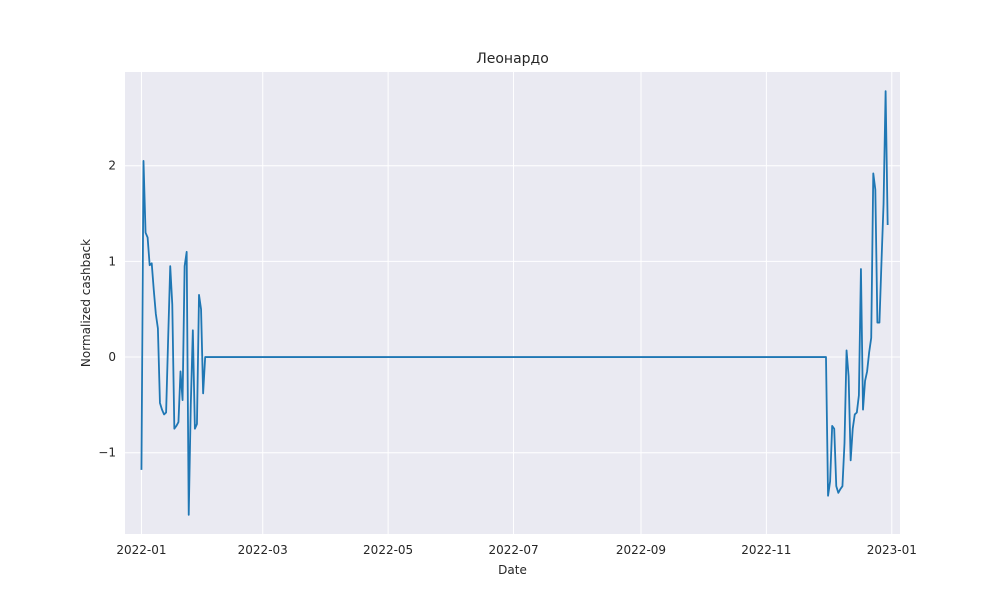 This screenshot has width=1000, height=600. Describe the element at coordinates (892, 550) in the screenshot. I see `x-tick-label: 2023-01` at that location.